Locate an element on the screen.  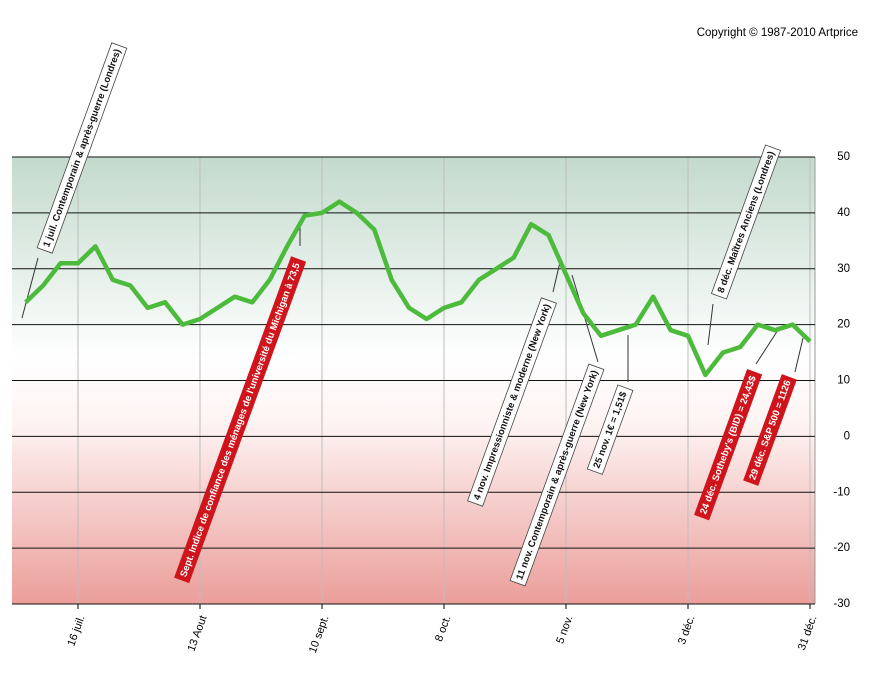
x-tick-label: 5 nov. is located at coordinates (564, 630).